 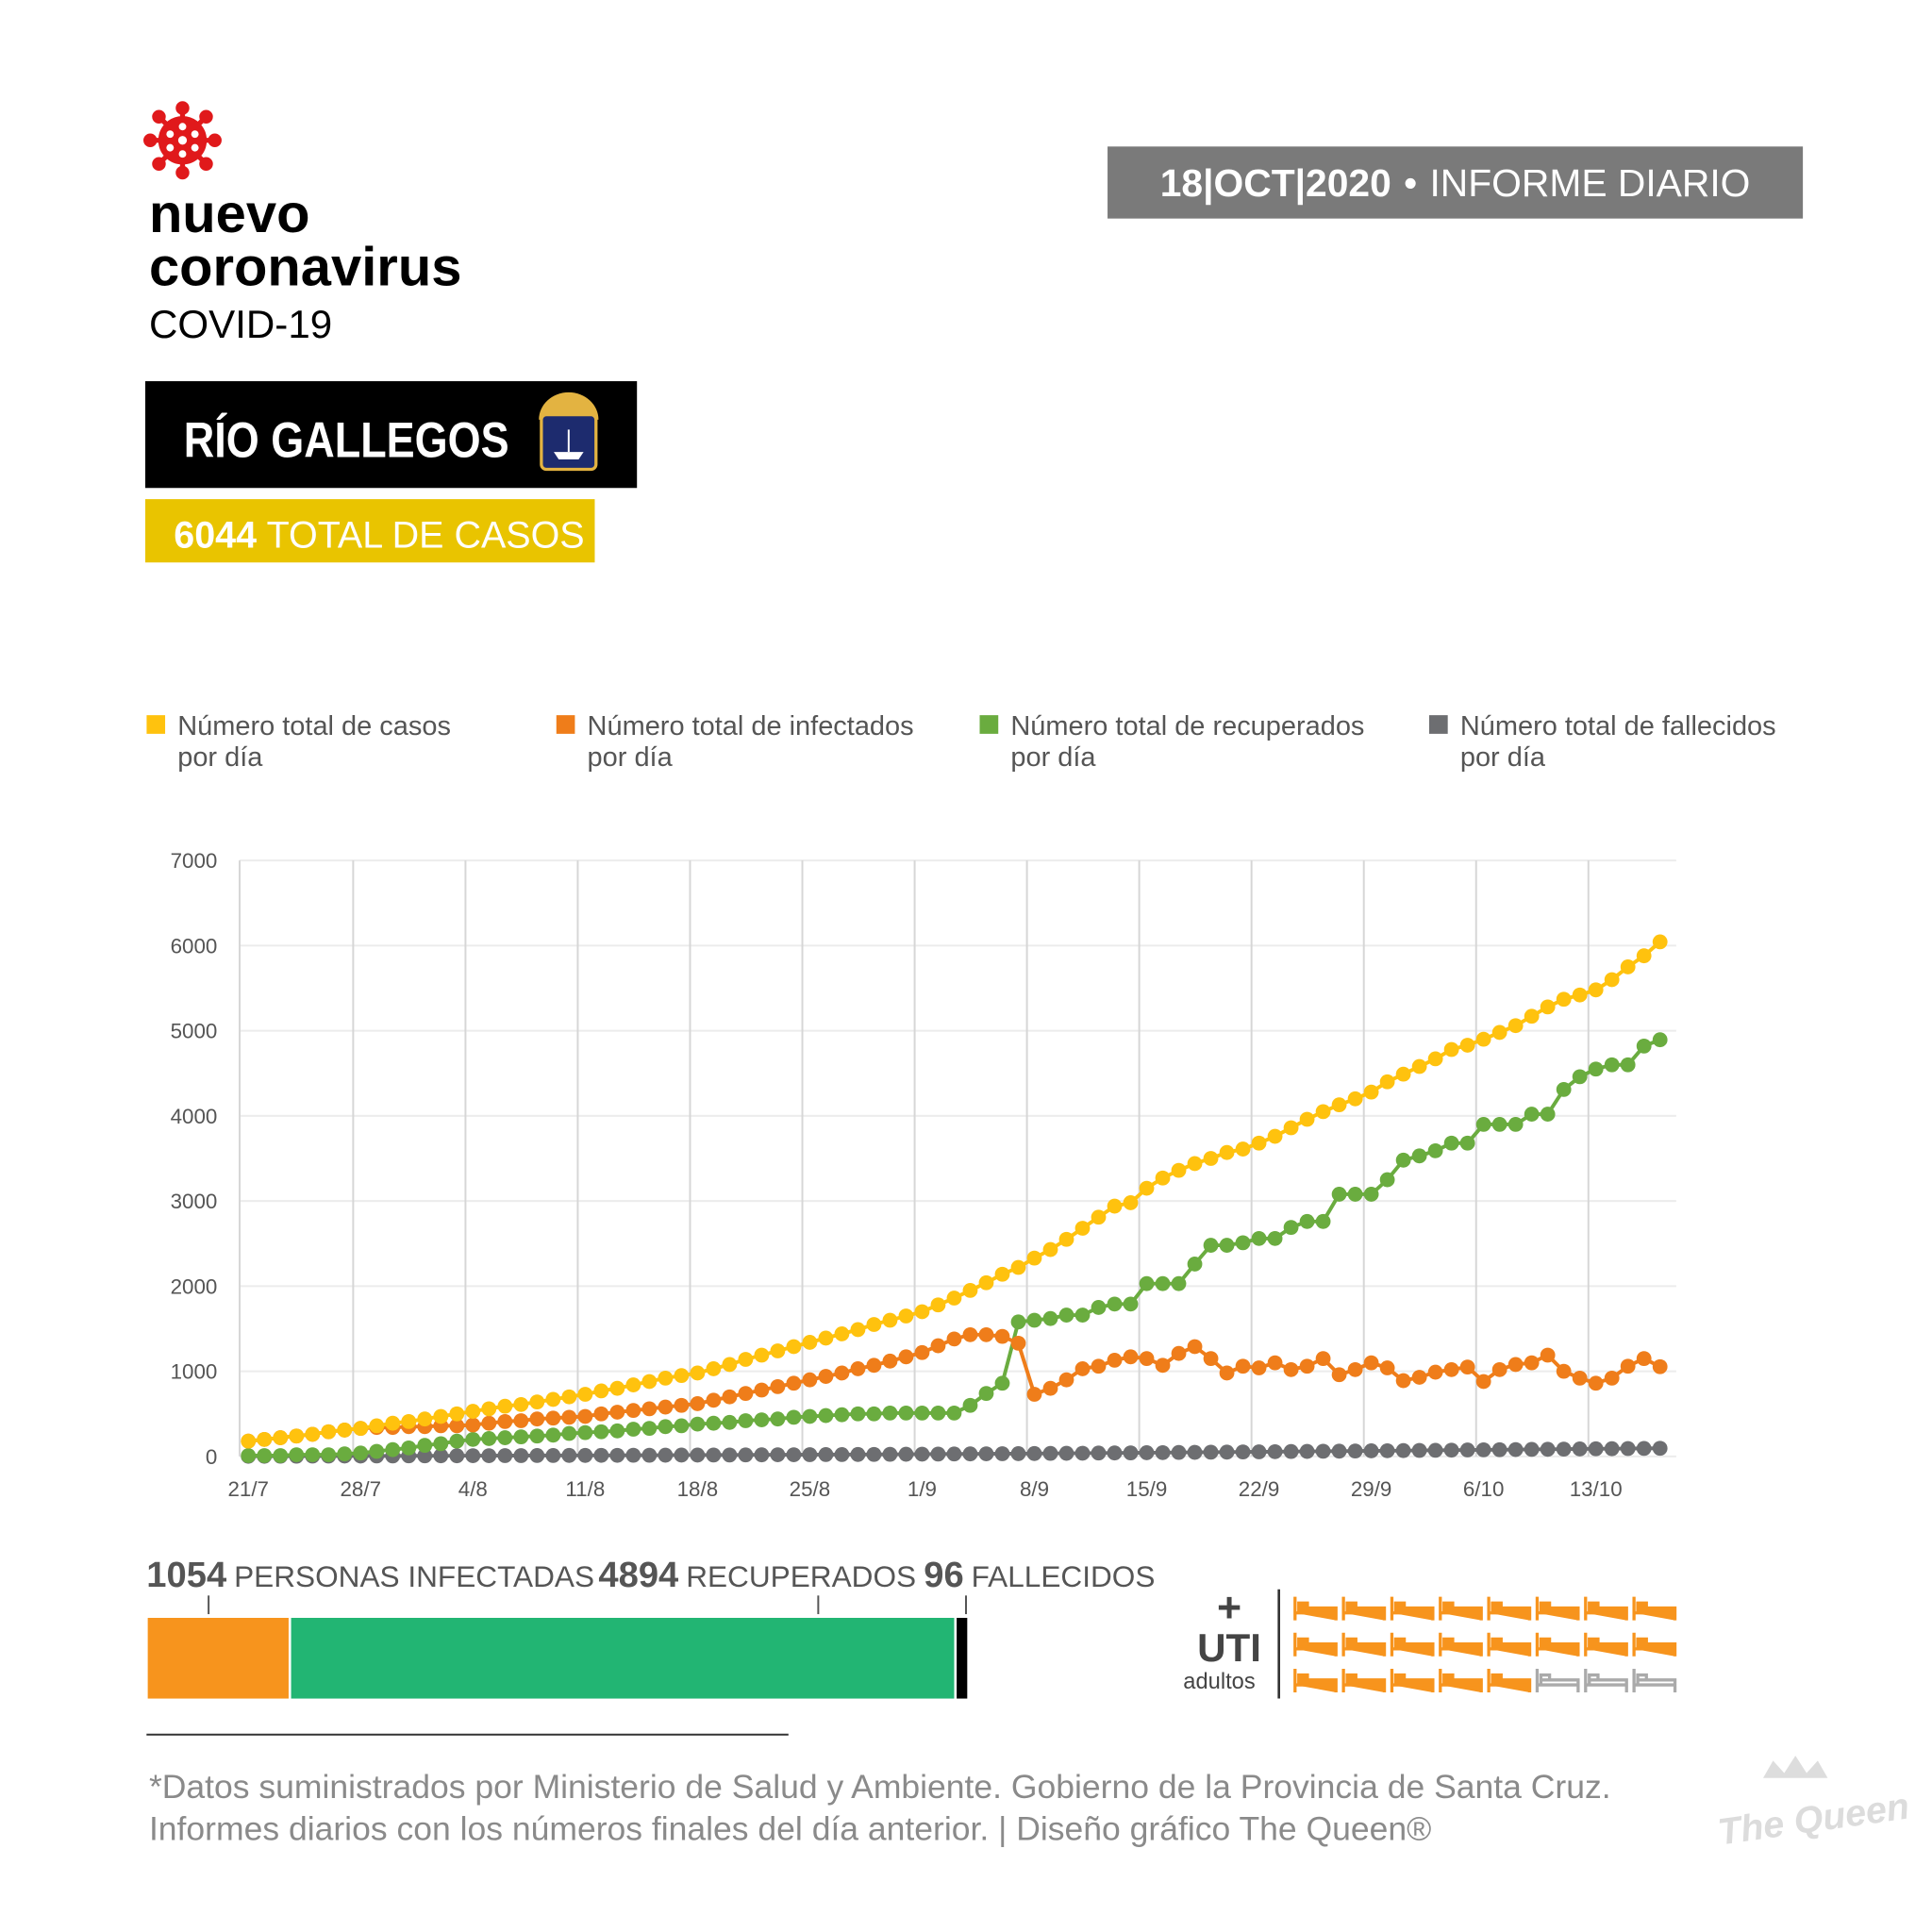 I want to click on y-tick-label: 4000, so click(x=194, y=1116).